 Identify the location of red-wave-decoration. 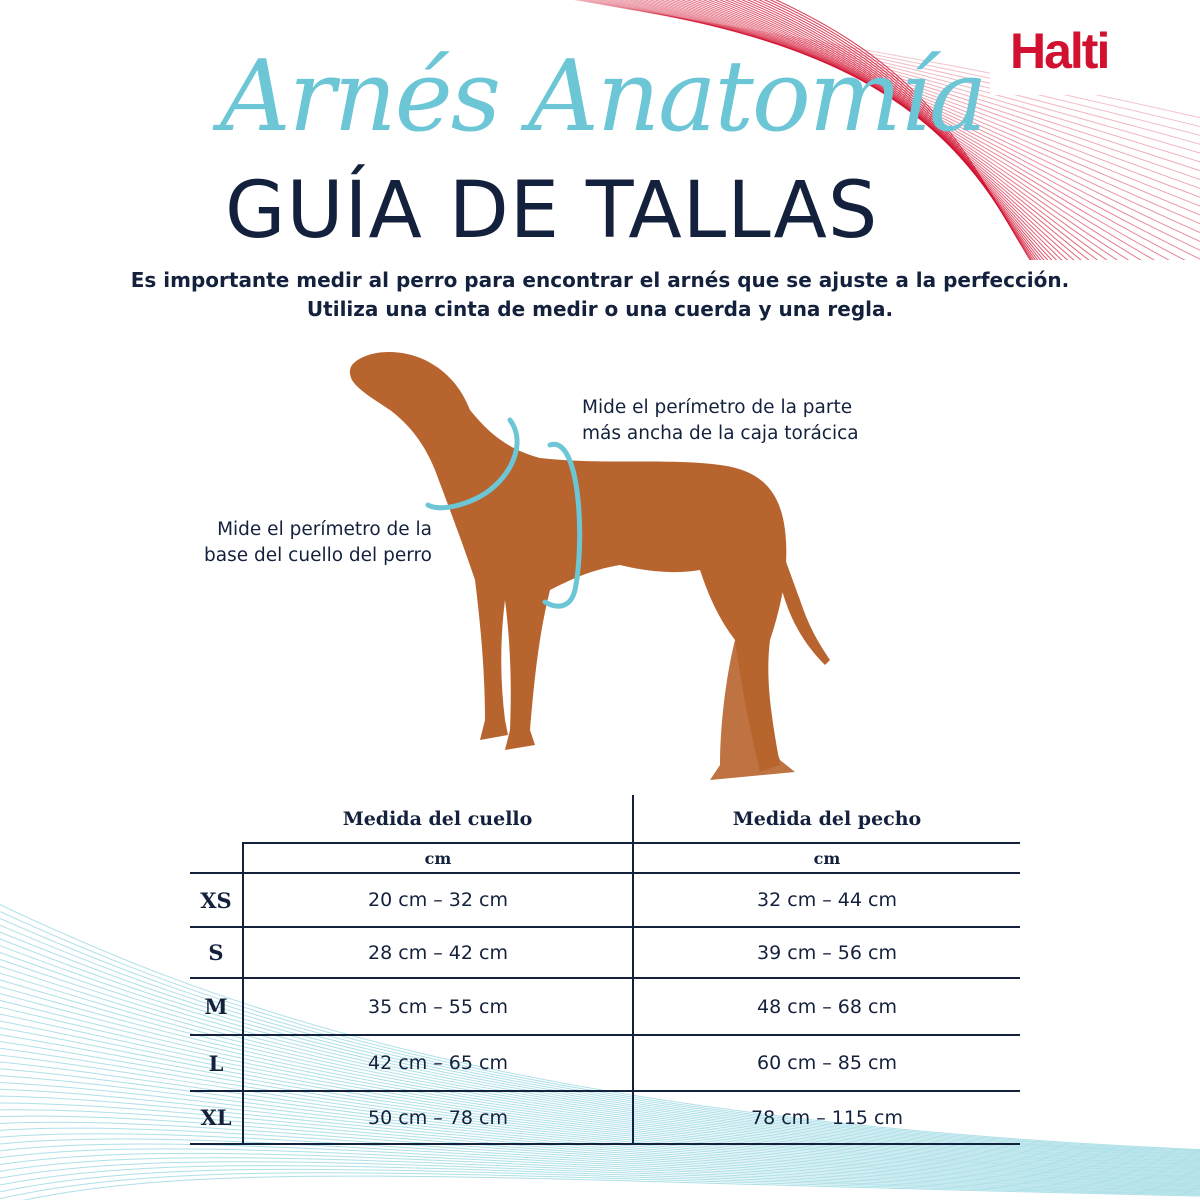
(886, 130).